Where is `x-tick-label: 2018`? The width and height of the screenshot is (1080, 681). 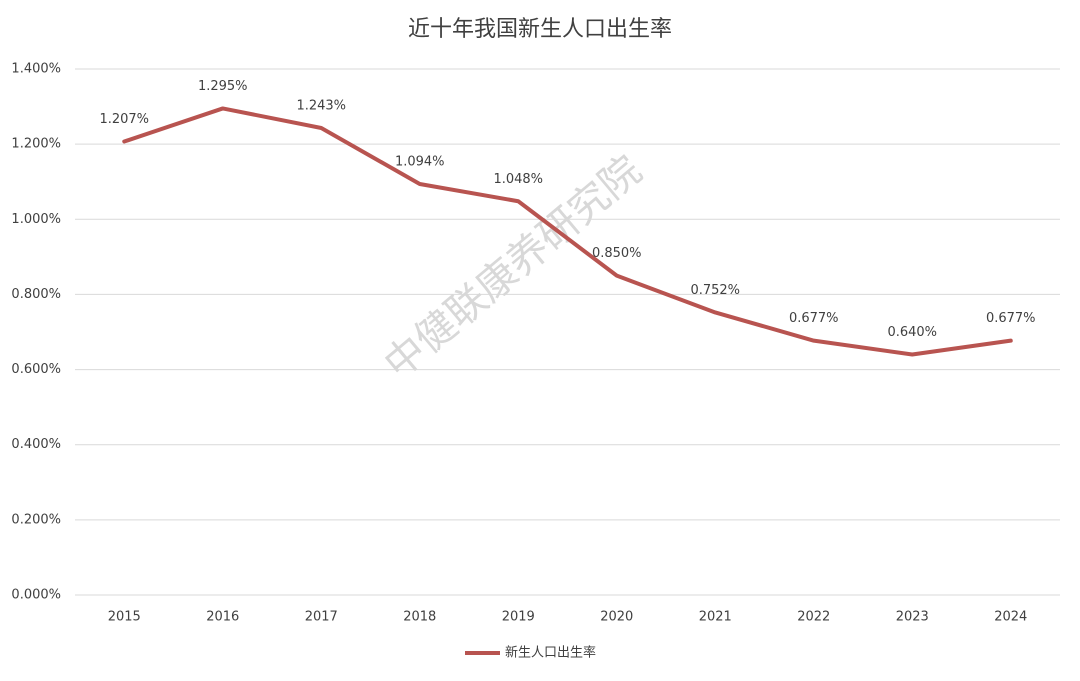 x-tick-label: 2018 is located at coordinates (419, 617).